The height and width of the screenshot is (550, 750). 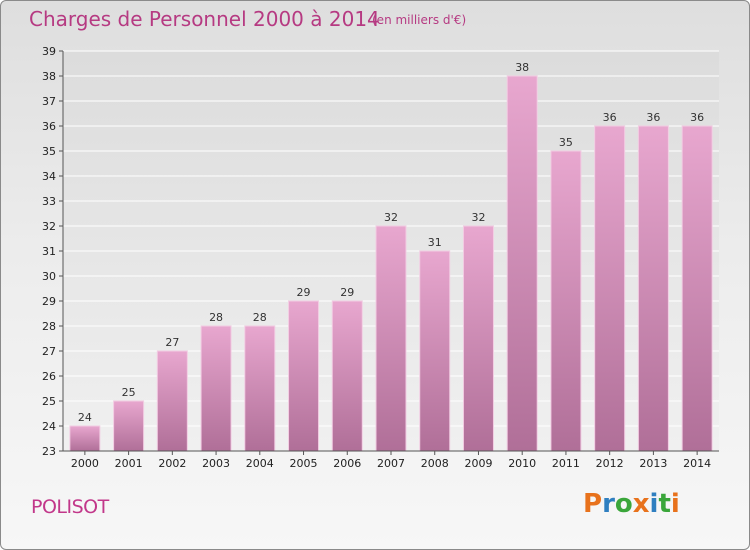 I want to click on y-tick-label: 29, so click(x=49, y=301).